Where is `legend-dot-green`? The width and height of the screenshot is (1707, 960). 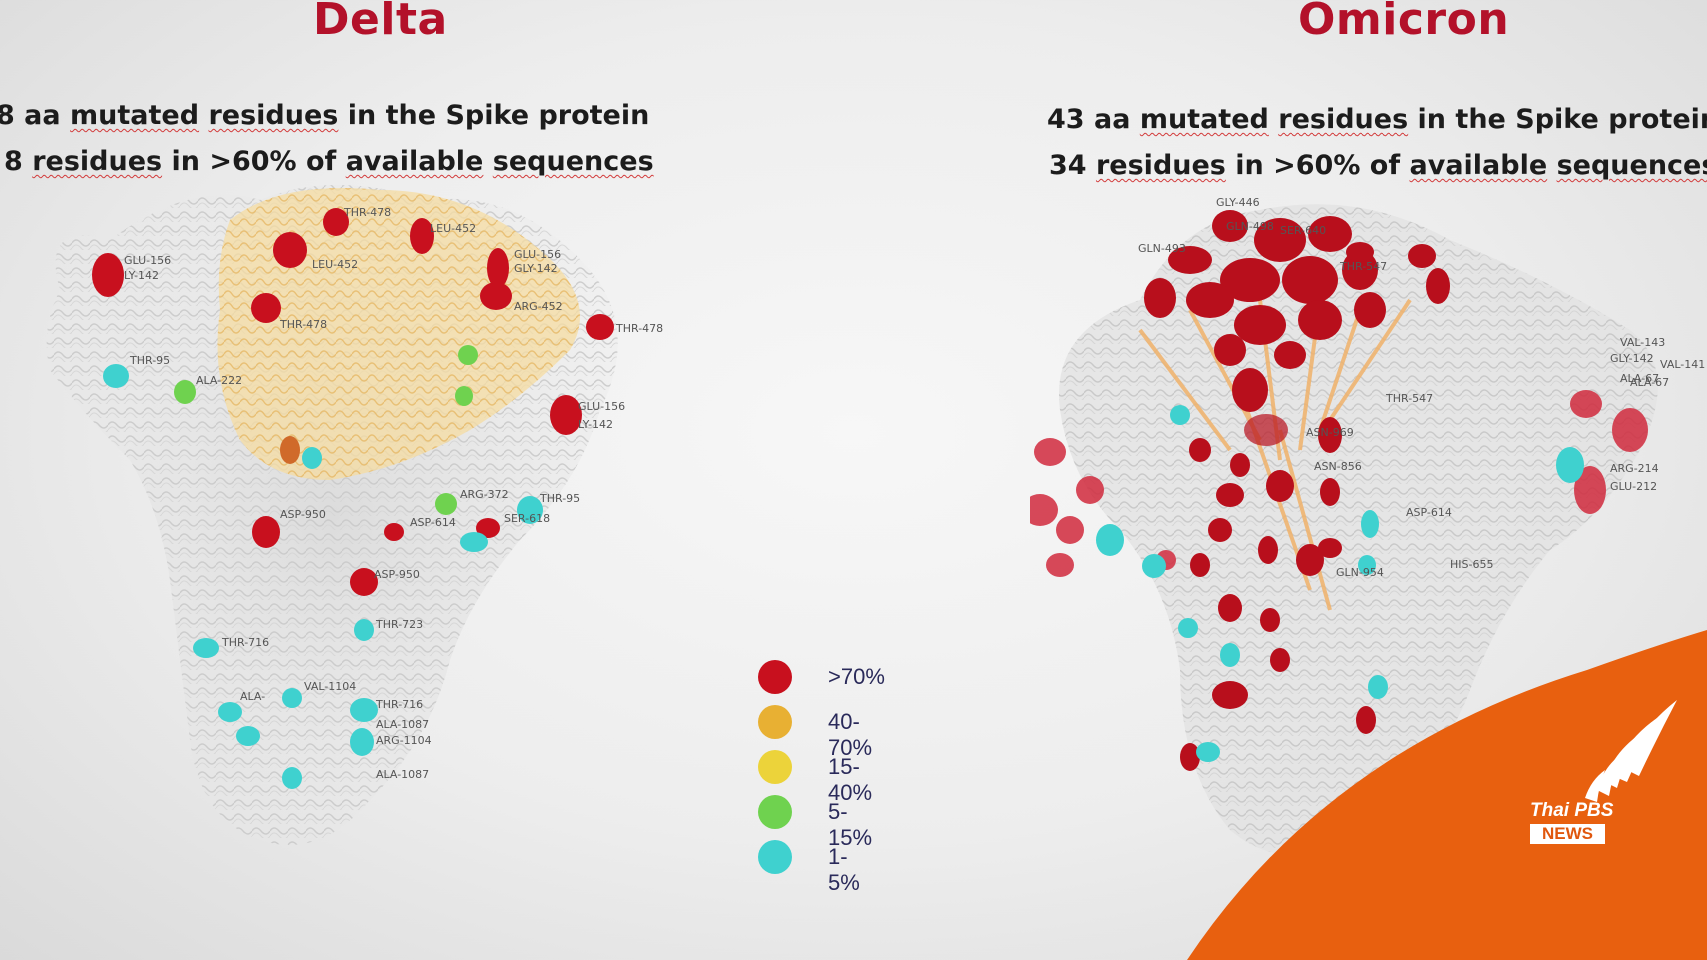
legend-dot-green is located at coordinates (775, 812).